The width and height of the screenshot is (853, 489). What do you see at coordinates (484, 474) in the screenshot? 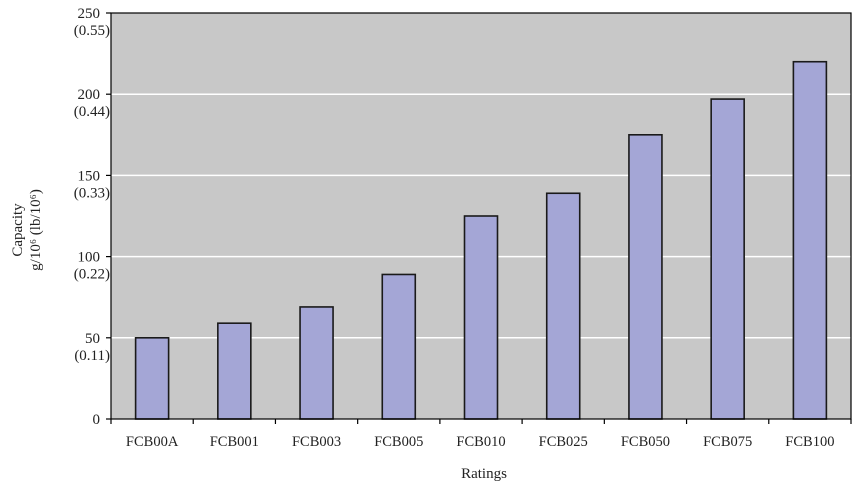
I see `x-axis-label: Ratings` at bounding box center [484, 474].